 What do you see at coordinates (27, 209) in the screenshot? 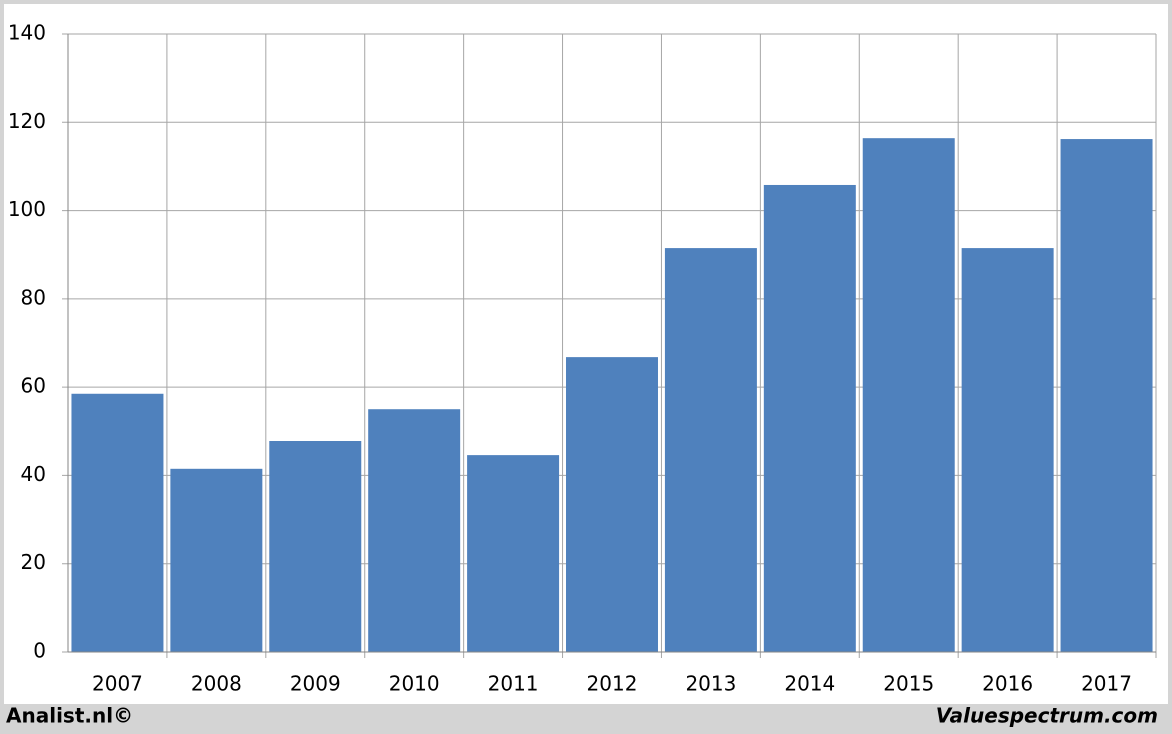
I see `y-tick-label: 100` at bounding box center [27, 209].